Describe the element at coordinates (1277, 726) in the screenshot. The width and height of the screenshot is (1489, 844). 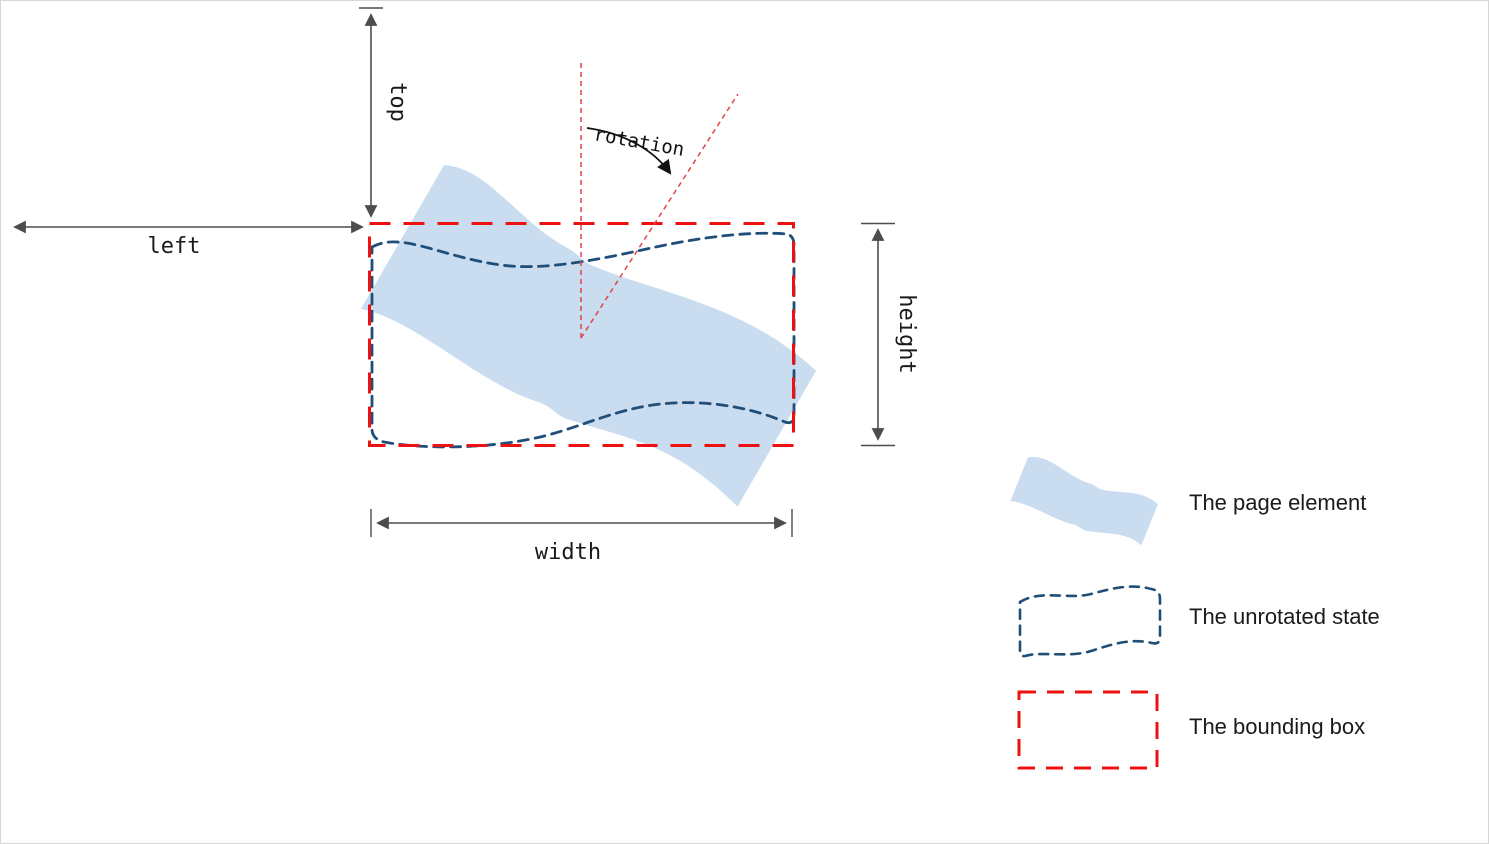
I see `legend-label-bounding-box: The bounding box` at that location.